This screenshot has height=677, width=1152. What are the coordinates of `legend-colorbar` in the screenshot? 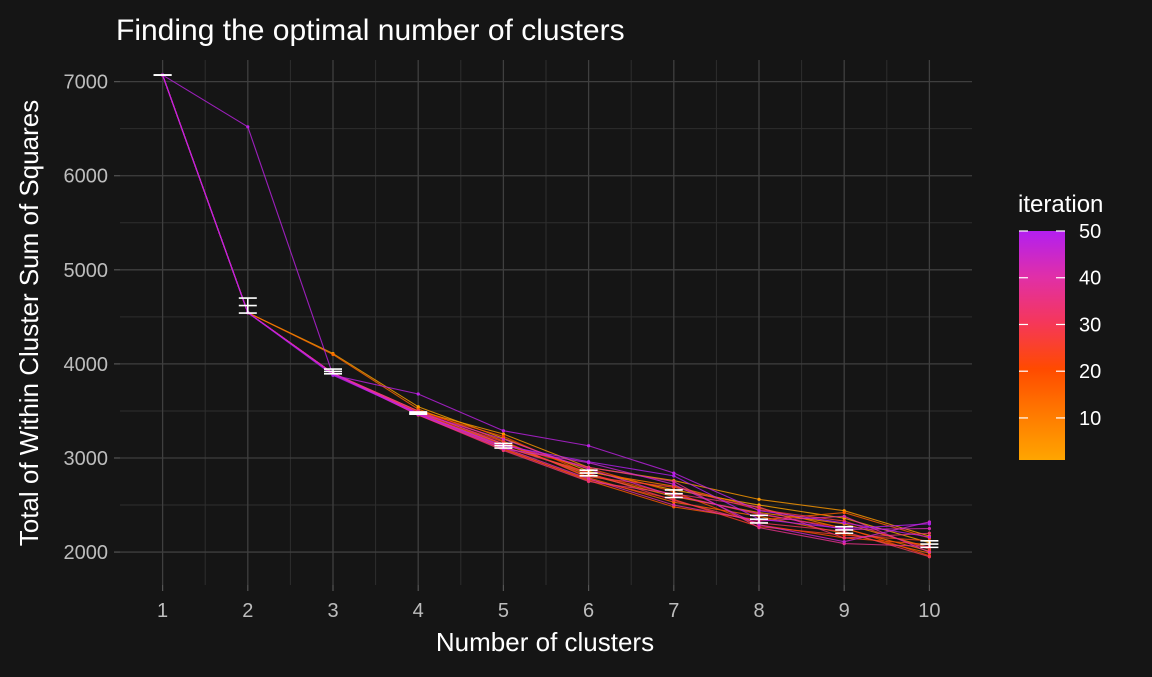 It's located at (1042, 345).